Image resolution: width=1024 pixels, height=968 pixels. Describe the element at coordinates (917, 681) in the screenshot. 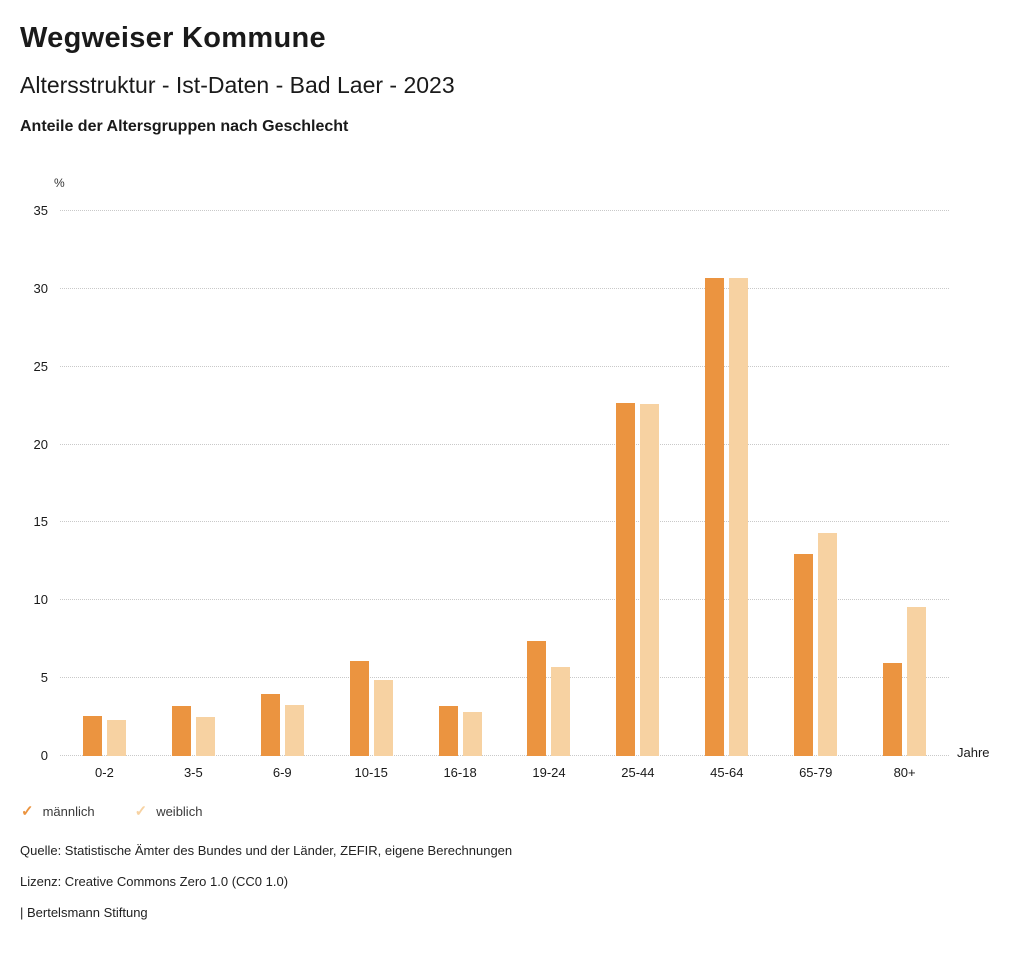

I see `bar-weiblich-80+` at that location.